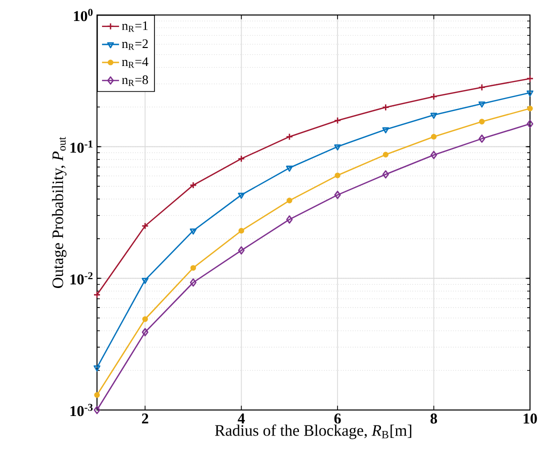 The width and height of the screenshot is (540, 476). What do you see at coordinates (59, 212) in the screenshot?
I see `y-axis-title: Outage Probability, P$_{out}$` at bounding box center [59, 212].